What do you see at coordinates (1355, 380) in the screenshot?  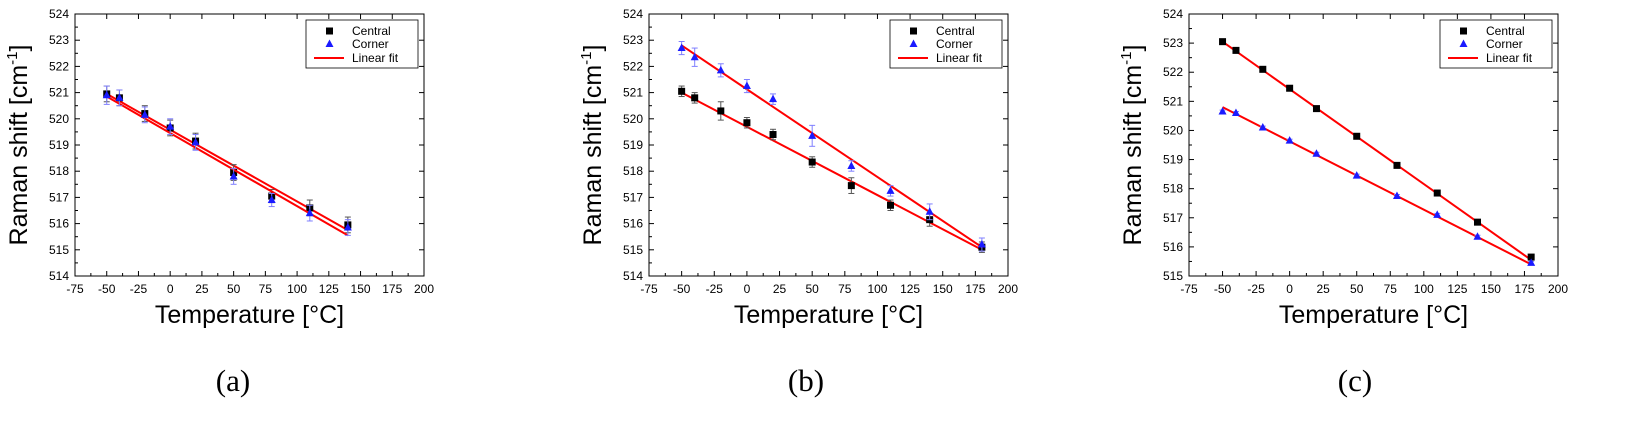 I see `panel-label: (c)` at bounding box center [1355, 380].